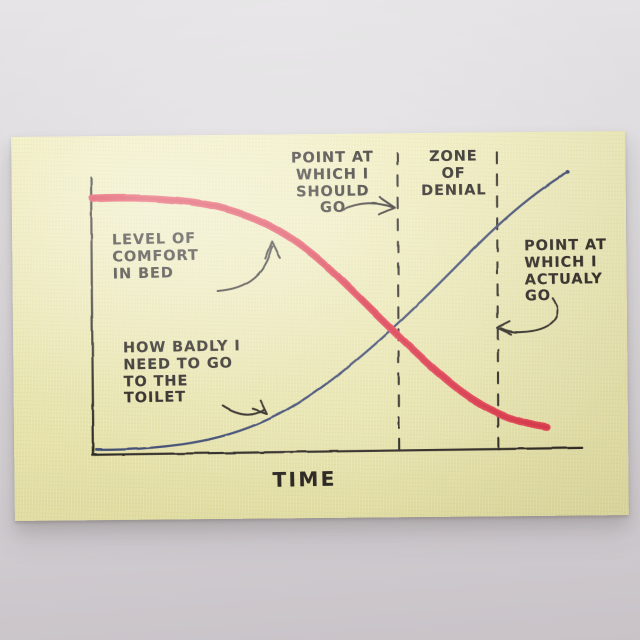 This screenshot has width=640, height=640. Describe the element at coordinates (453, 173) in the screenshot. I see `label-zone-of-denial: ZONE OF DENIAL` at that location.